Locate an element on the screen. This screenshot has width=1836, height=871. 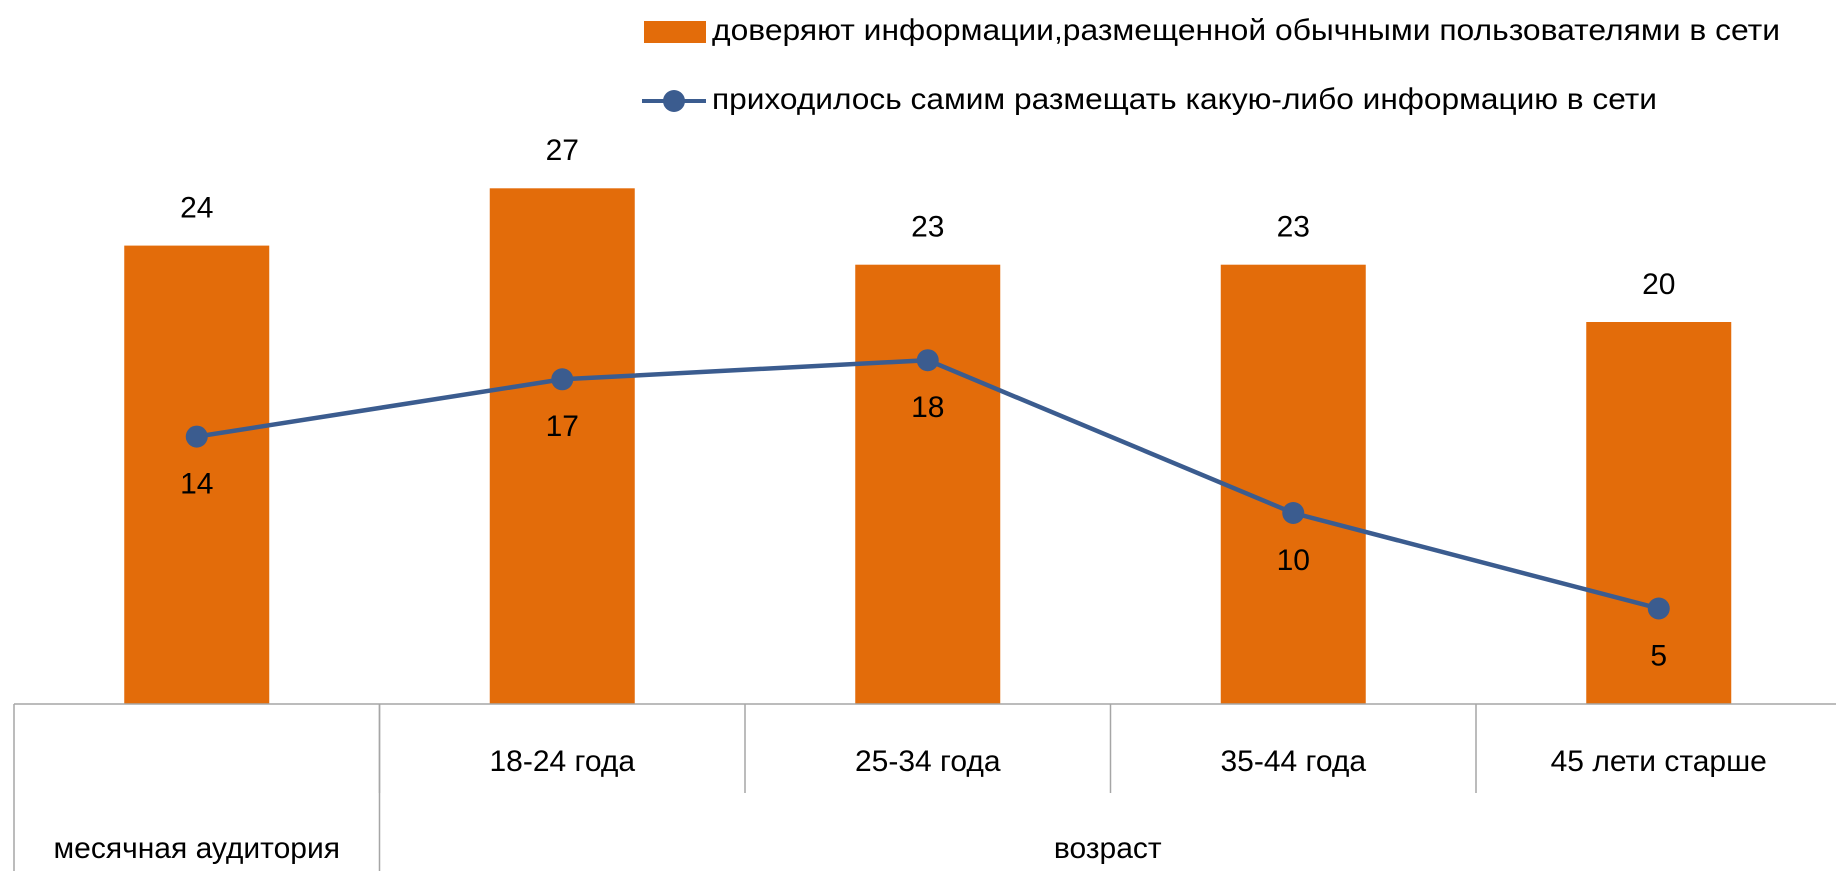
x-tick-label: 25-34 года is located at coordinates (928, 761).